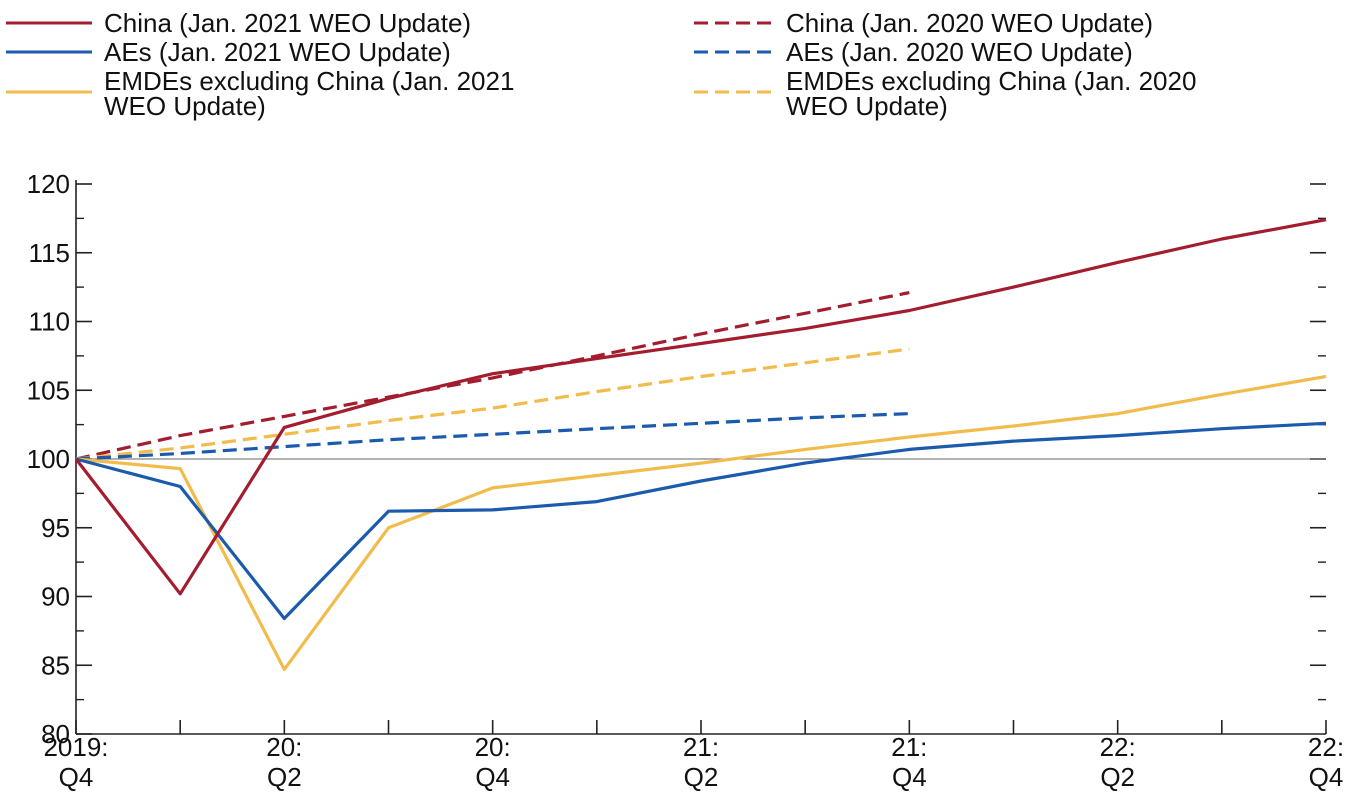 The image size is (1350, 799). Describe the element at coordinates (49, 253) in the screenshot. I see `y-tick-label: 115` at that location.